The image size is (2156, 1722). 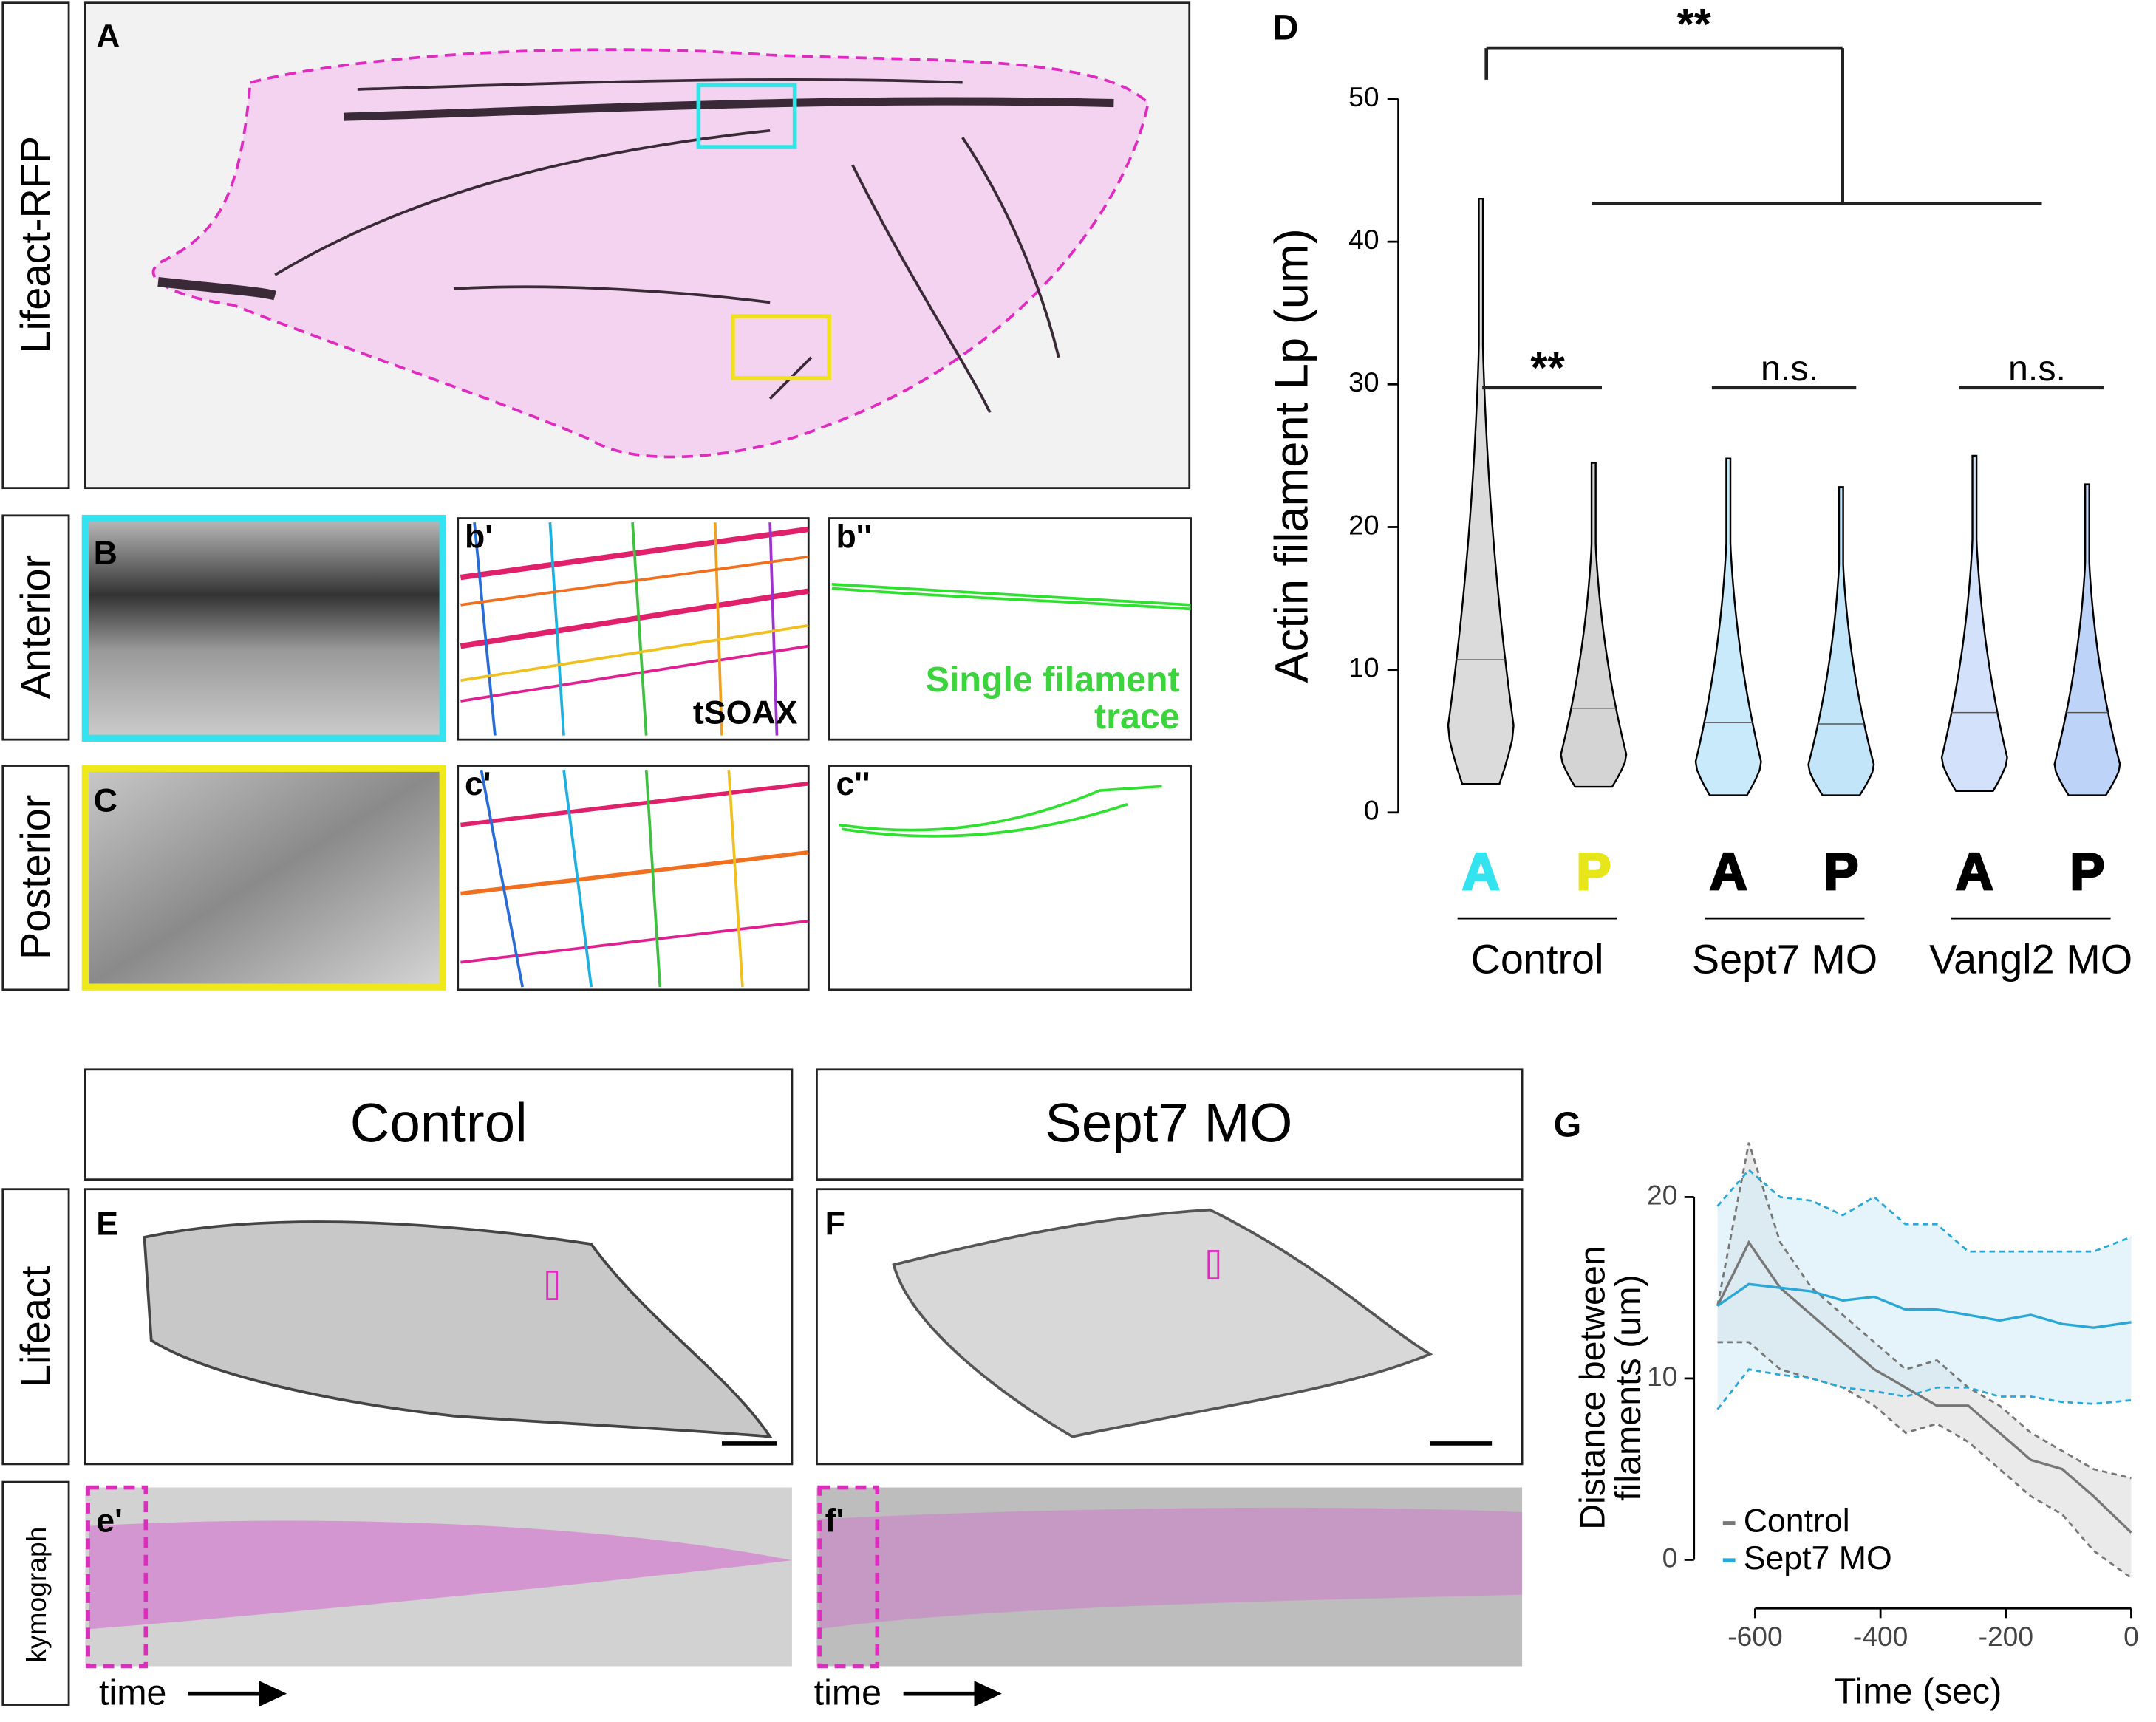 What do you see at coordinates (108, 37) in the screenshot?
I see `panel-letter: A` at bounding box center [108, 37].